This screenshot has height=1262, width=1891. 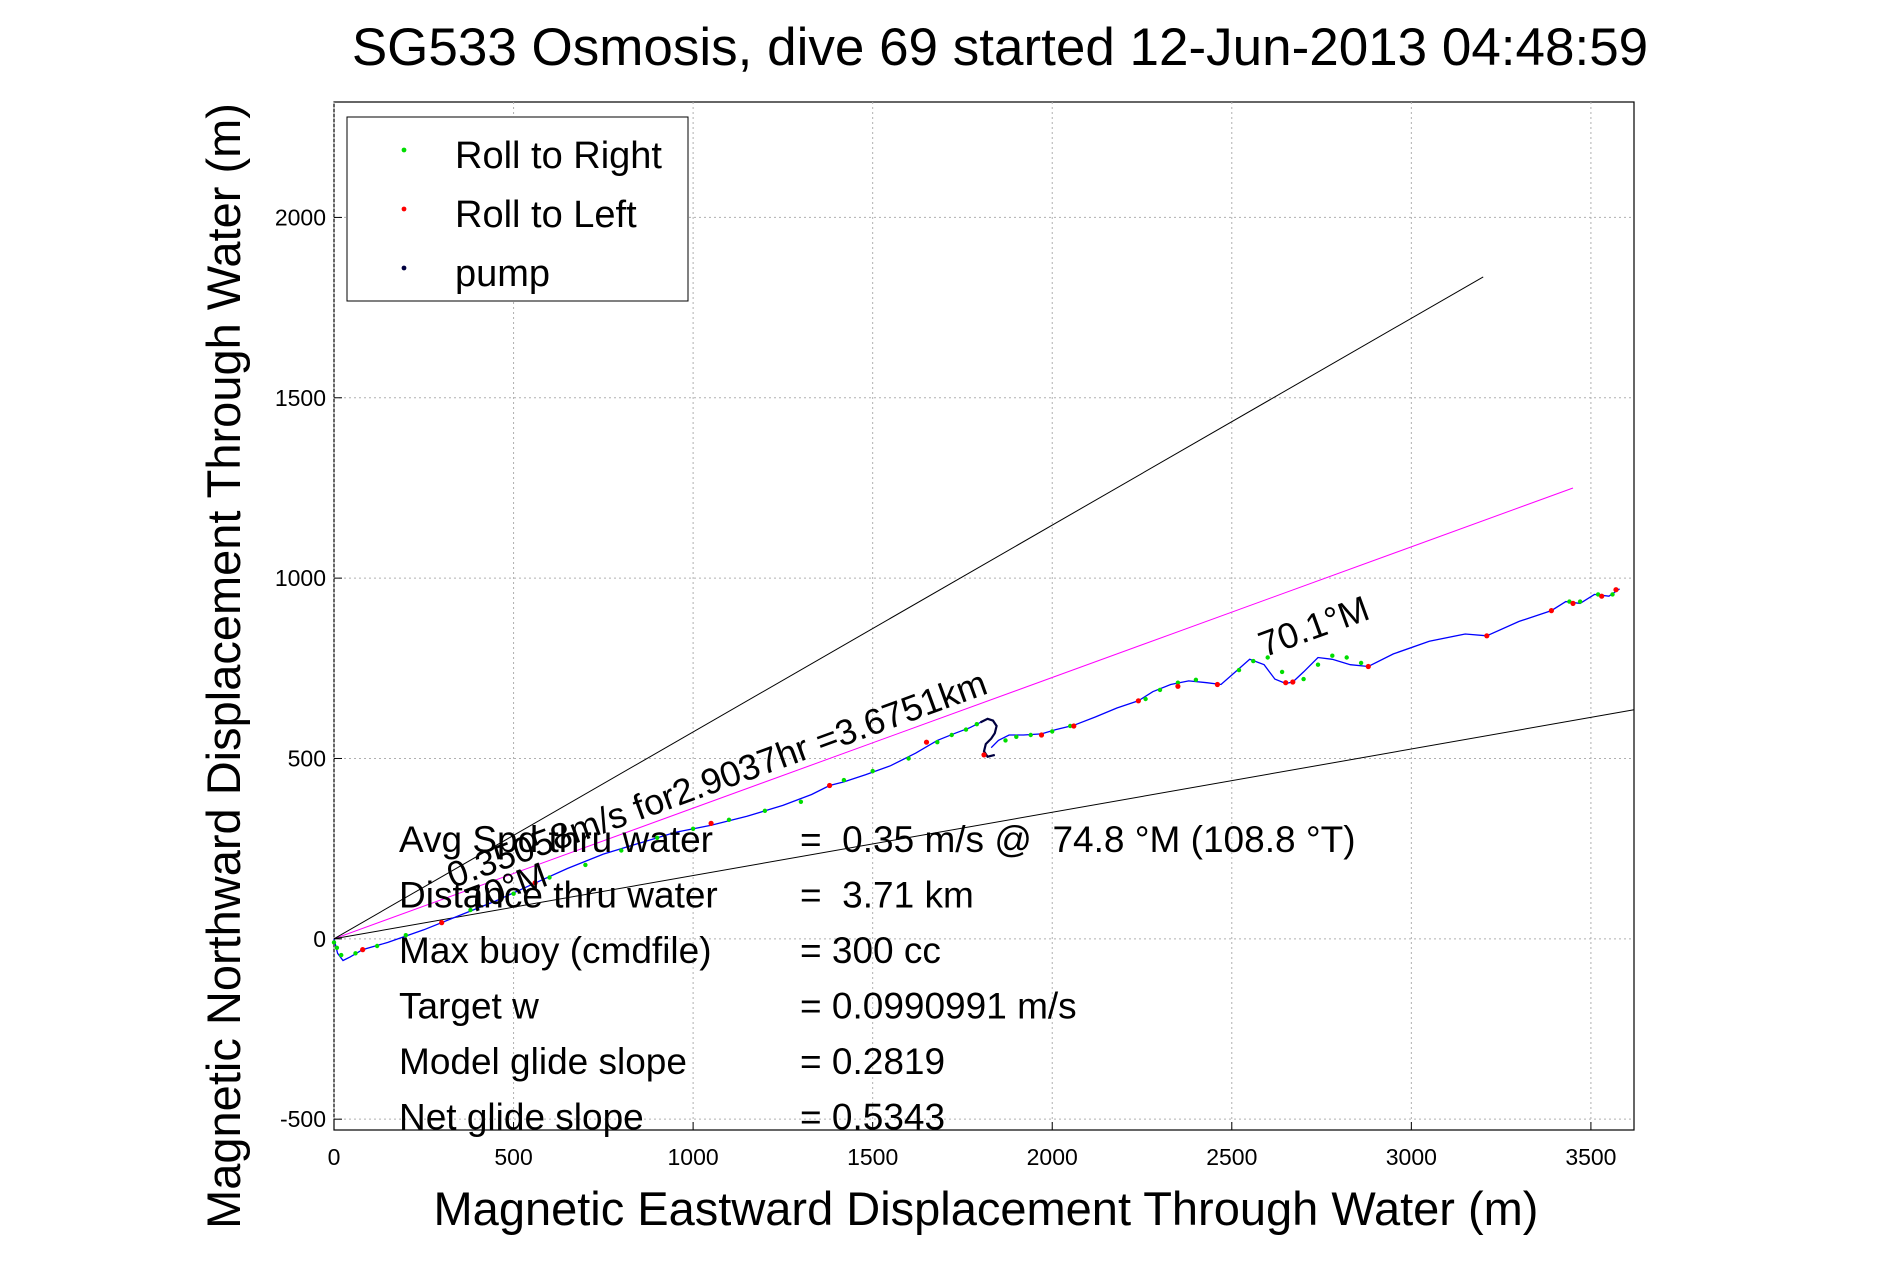 I want to click on x-tick-label: 500, so click(x=513, y=1157).